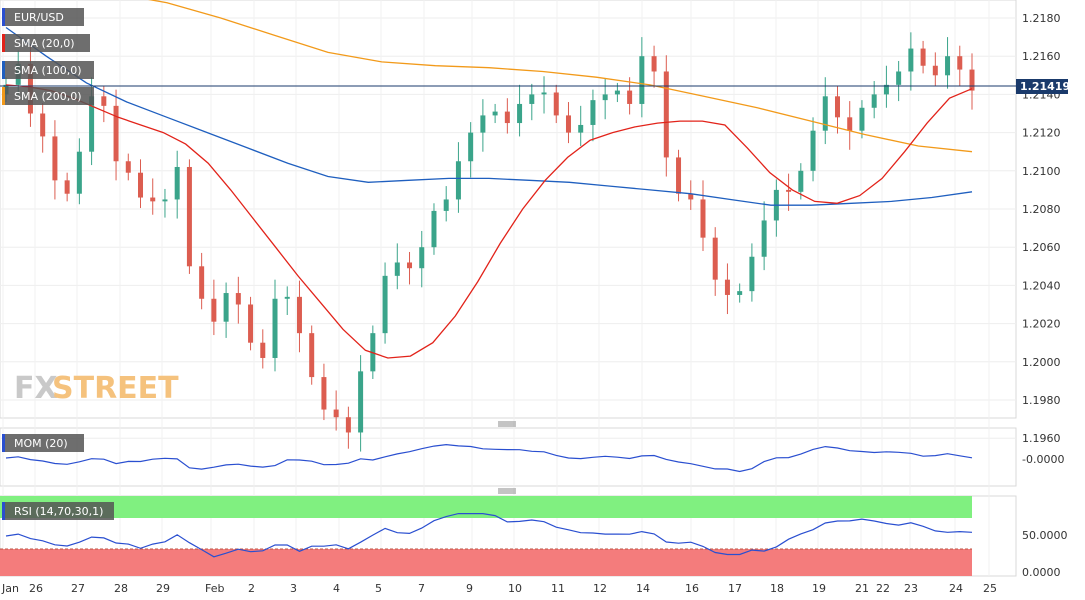 The height and width of the screenshot is (600, 1085). I want to click on x-tick-label: 11, so click(558, 588).